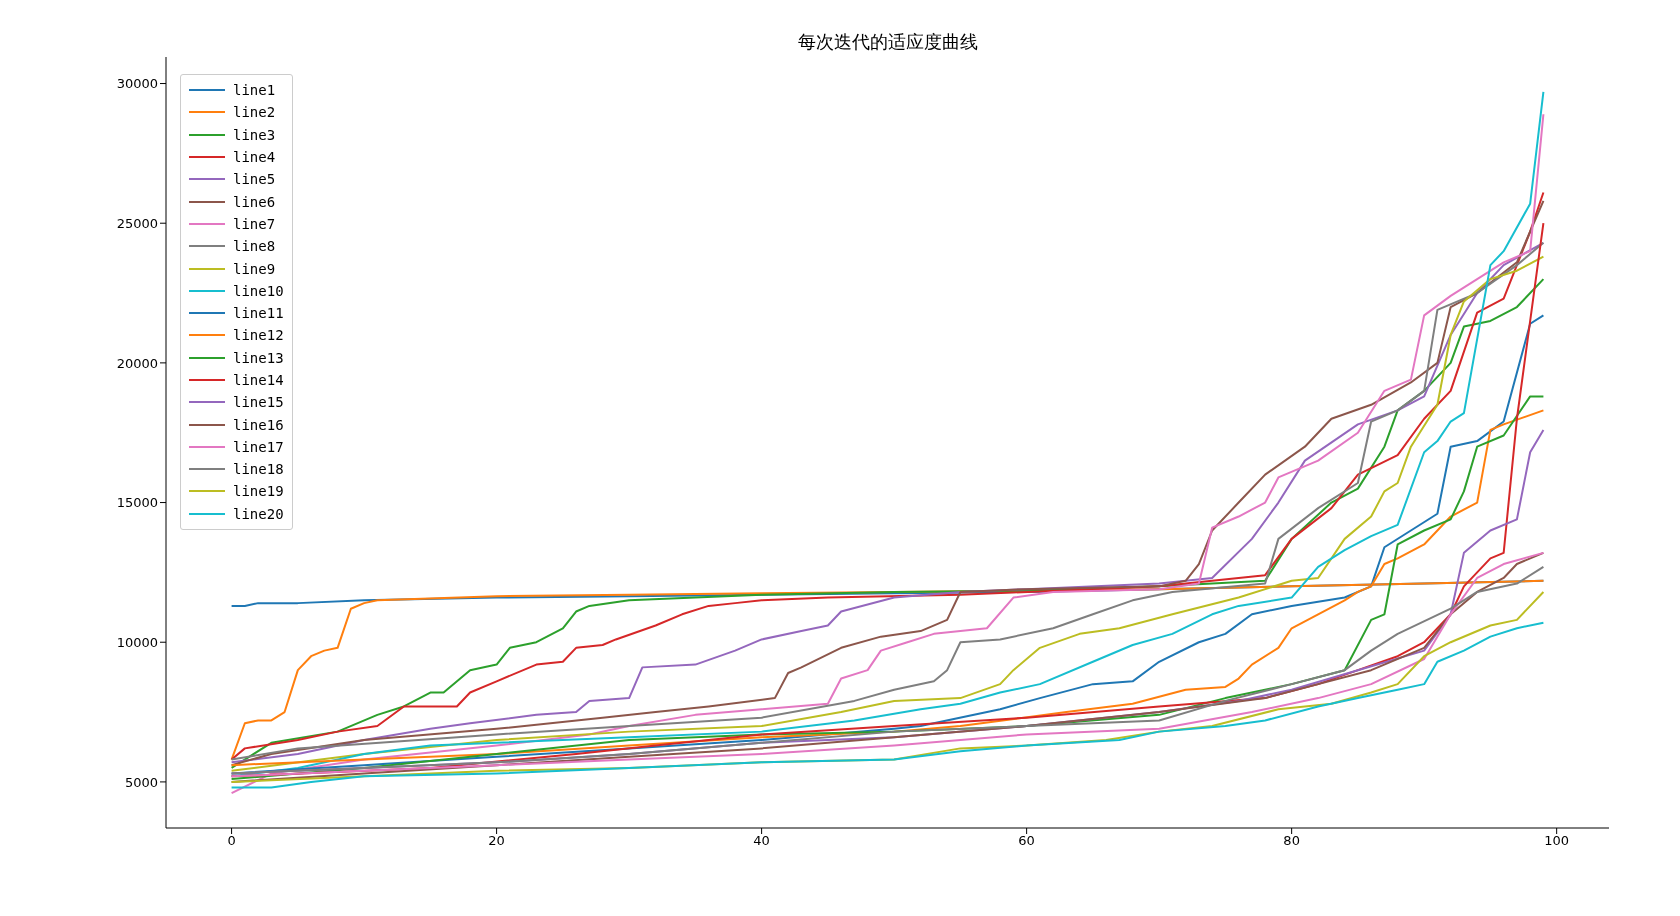  Describe the element at coordinates (887, 42) in the screenshot. I see `chart-title: 每次迭代的适应度曲线` at that location.